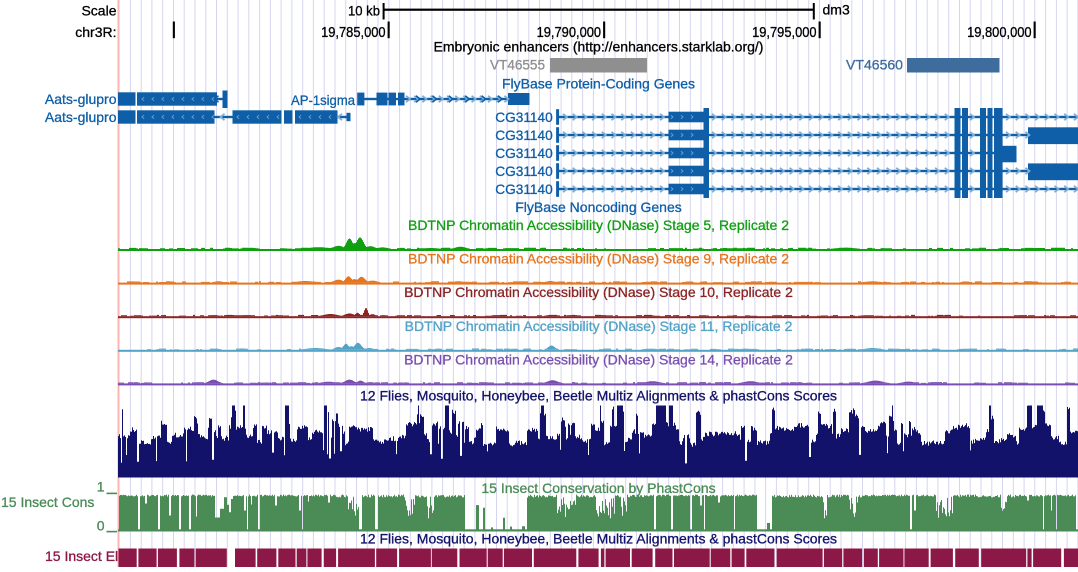 The image size is (1078, 572). What do you see at coordinates (598, 207) in the screenshot?
I see `svg-text: FlyBase Noncoding Genes` at bounding box center [598, 207].